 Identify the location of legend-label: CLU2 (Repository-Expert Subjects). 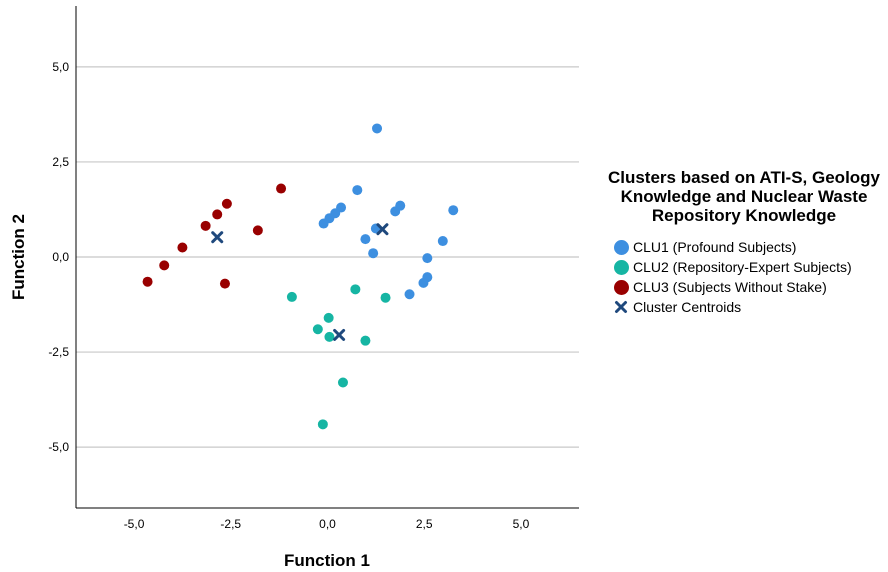
(742, 267).